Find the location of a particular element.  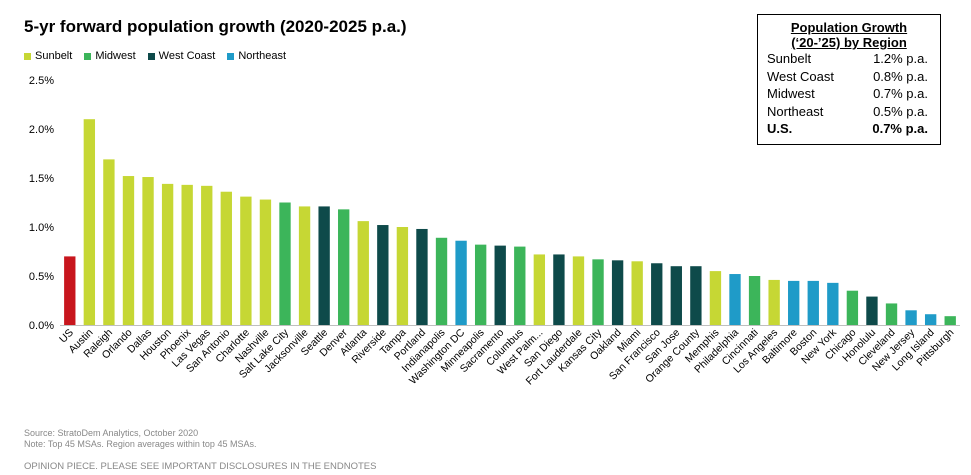

chart-legend: Sunbelt Midwest West Coast Northeast is located at coordinates (155, 56).